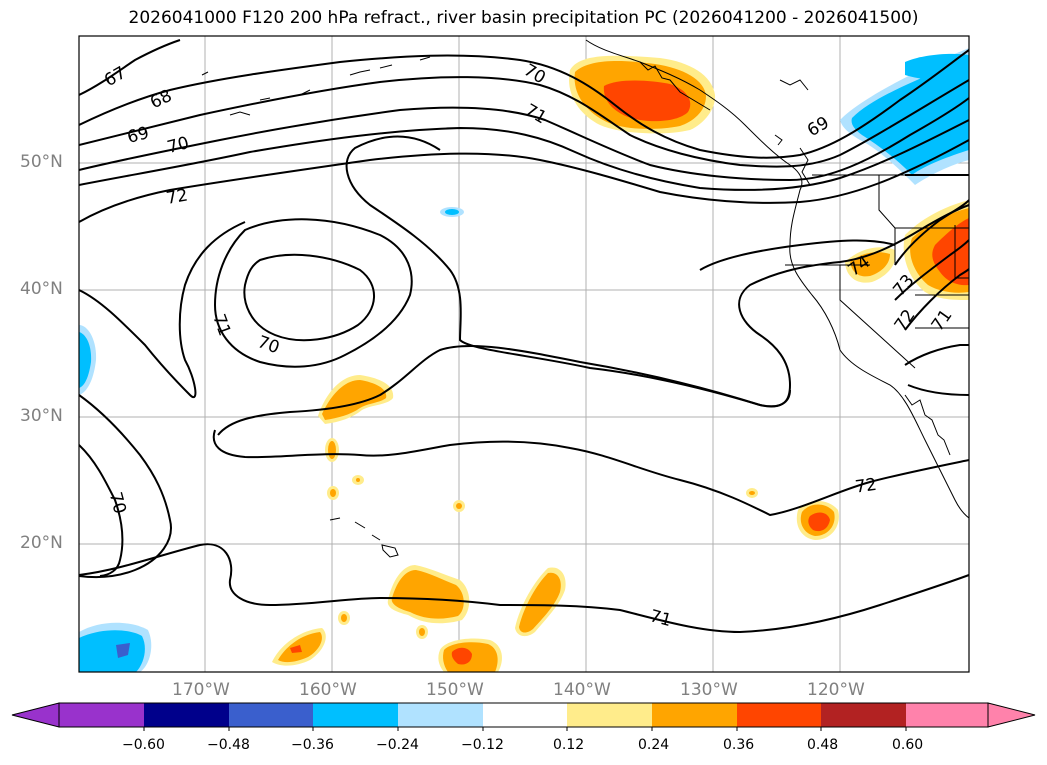  I want to click on colorbar-label: −0.12, so click(482, 745).